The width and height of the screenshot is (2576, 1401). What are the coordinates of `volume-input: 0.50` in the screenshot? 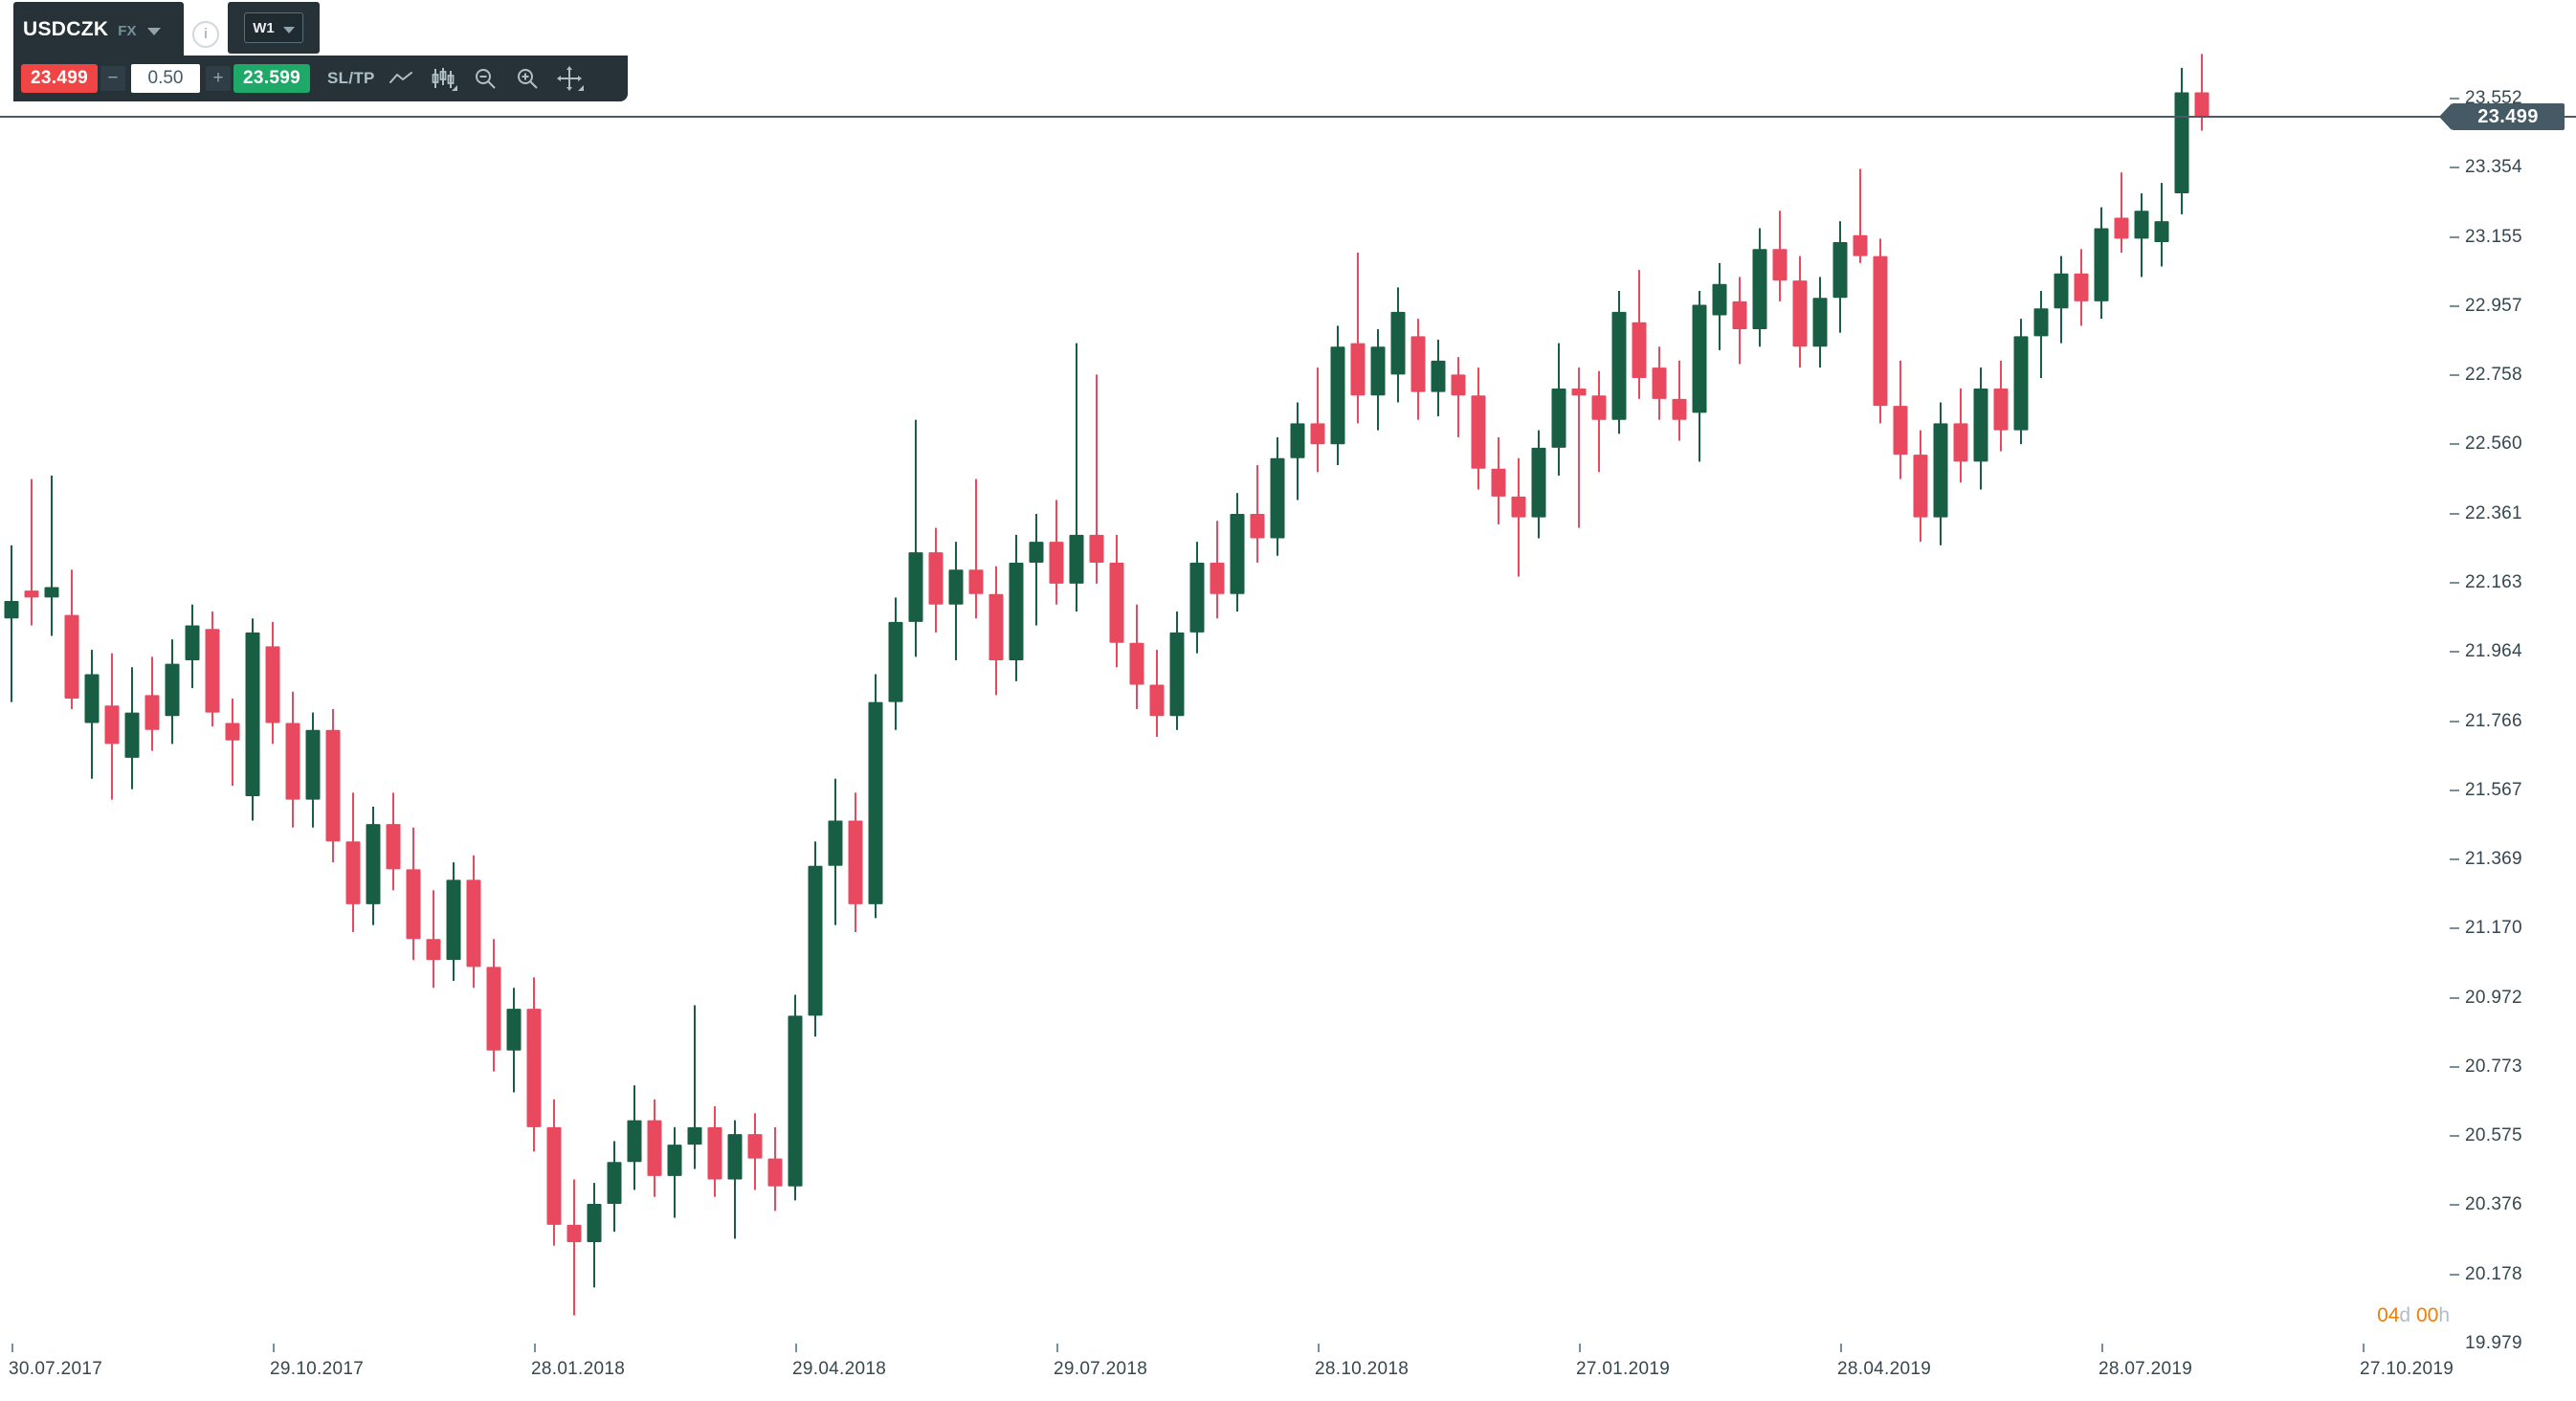 It's located at (165, 78).